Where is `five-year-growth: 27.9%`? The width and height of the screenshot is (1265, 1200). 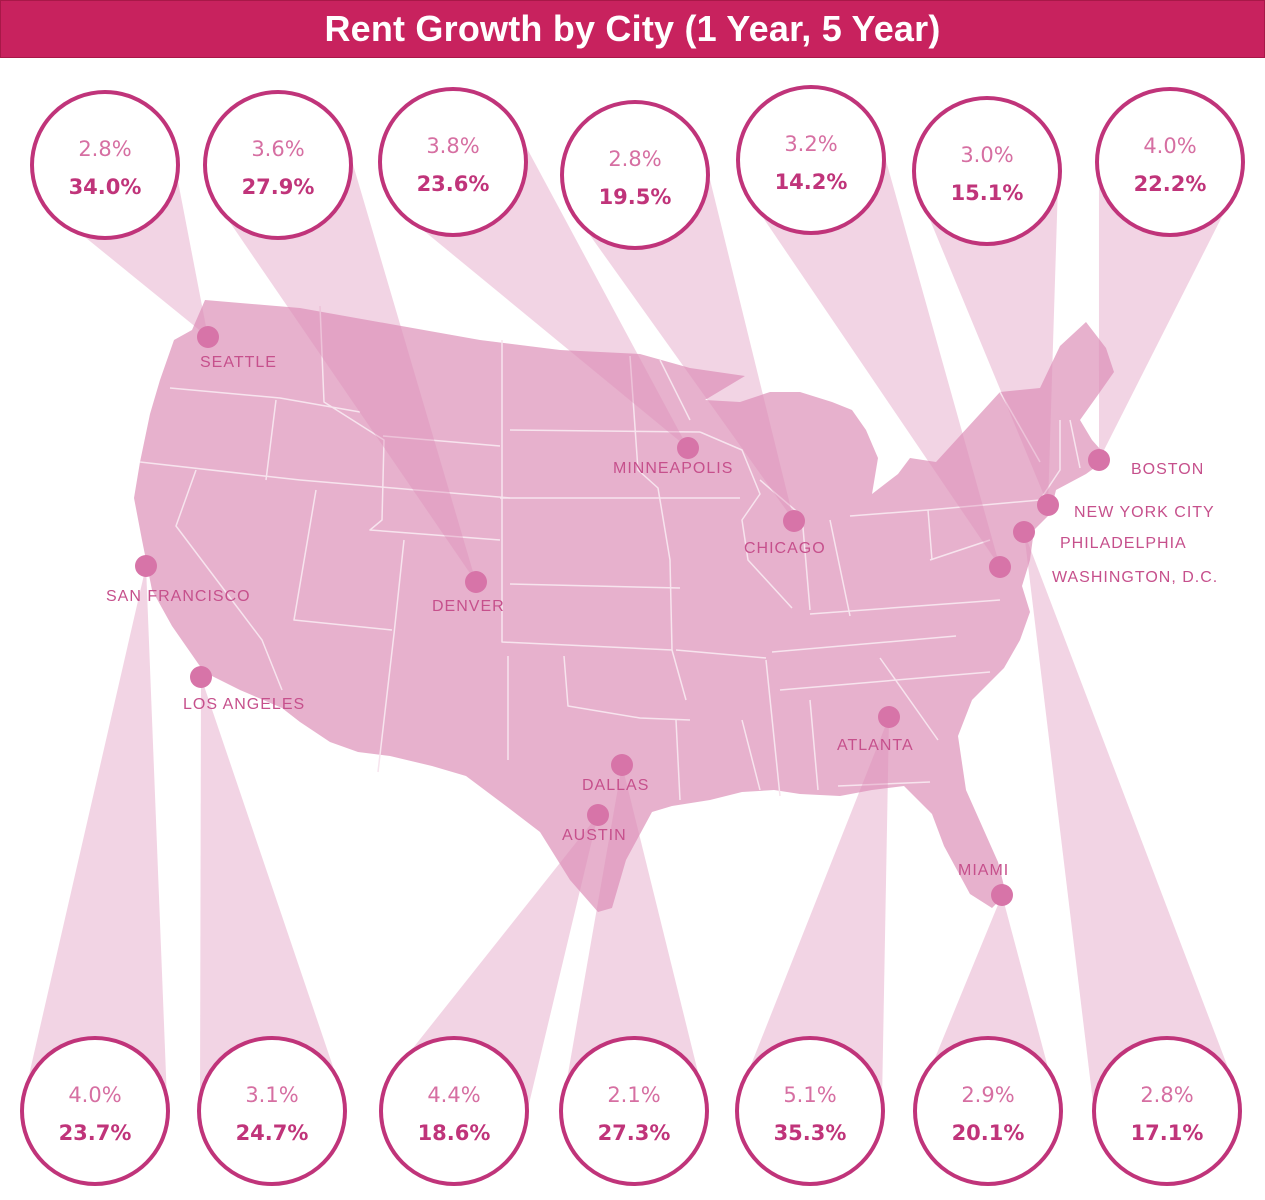
five-year-growth: 27.9% is located at coordinates (278, 187).